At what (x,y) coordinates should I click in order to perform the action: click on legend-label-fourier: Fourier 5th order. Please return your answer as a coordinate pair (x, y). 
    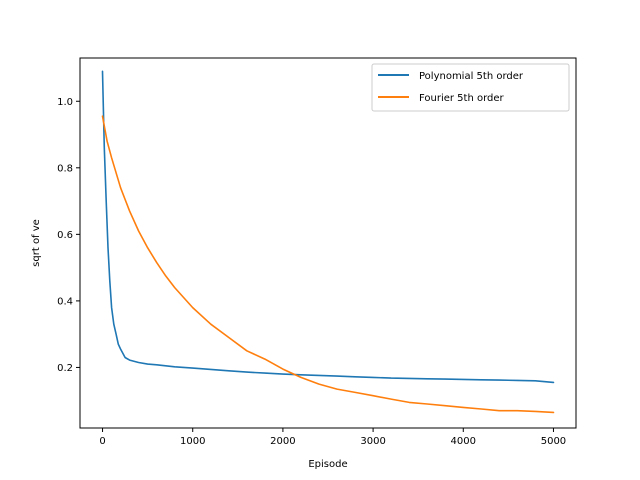
    Looking at the image, I should click on (462, 98).